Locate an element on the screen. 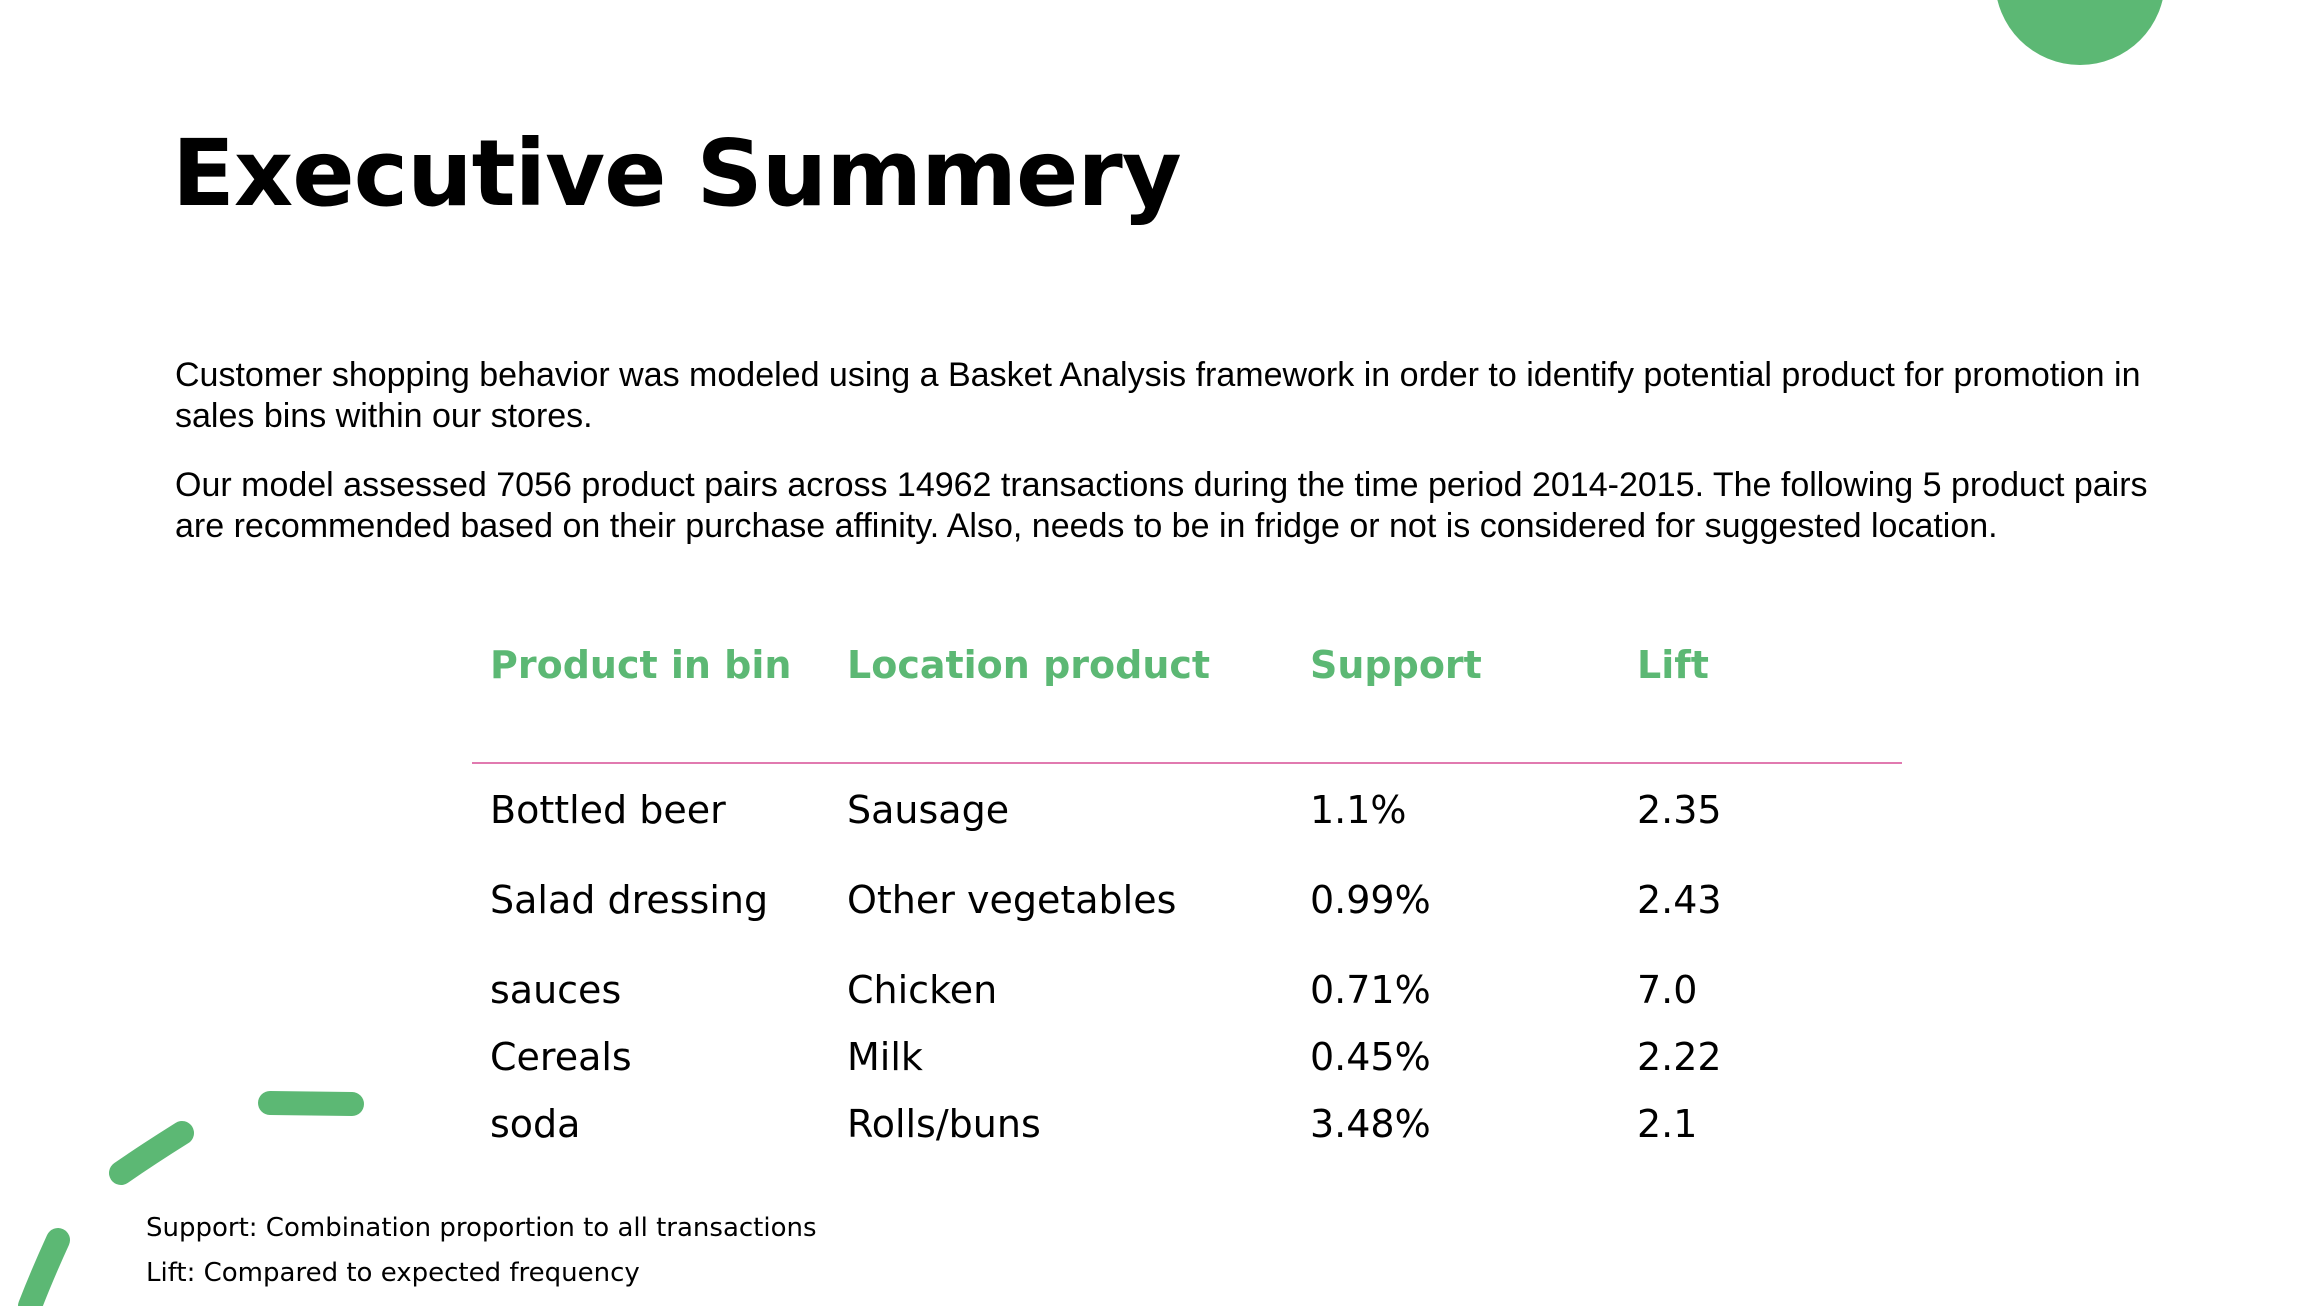 This screenshot has width=2318, height=1306. header-divider is located at coordinates (1187, 763).